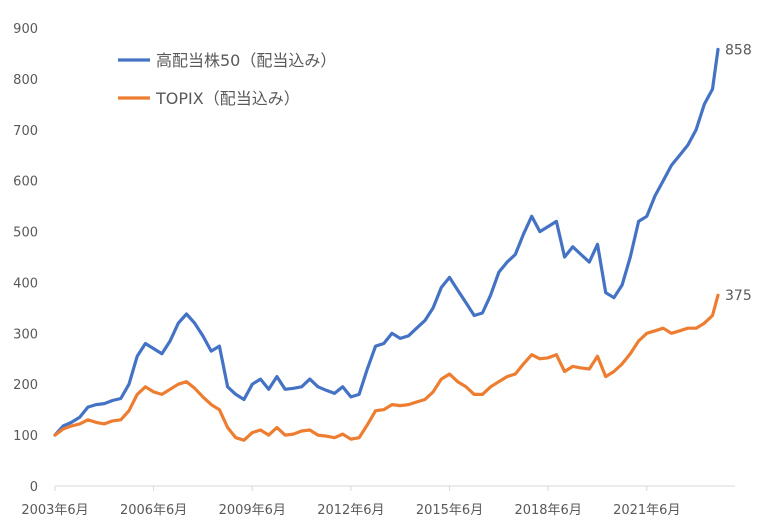 The height and width of the screenshot is (529, 760). Describe the element at coordinates (246, 60) in the screenshot. I see `legend-label: 高配当株50（配当込み）` at that location.